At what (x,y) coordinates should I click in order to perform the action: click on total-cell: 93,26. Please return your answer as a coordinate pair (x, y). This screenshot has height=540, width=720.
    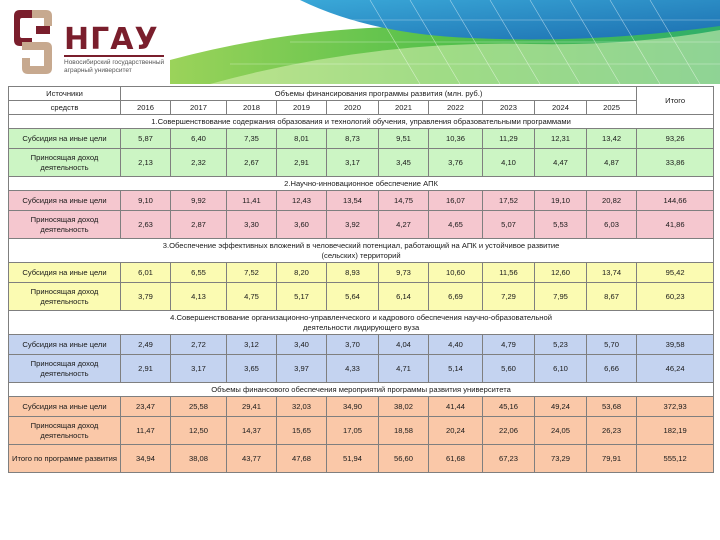
    Looking at the image, I should click on (675, 138).